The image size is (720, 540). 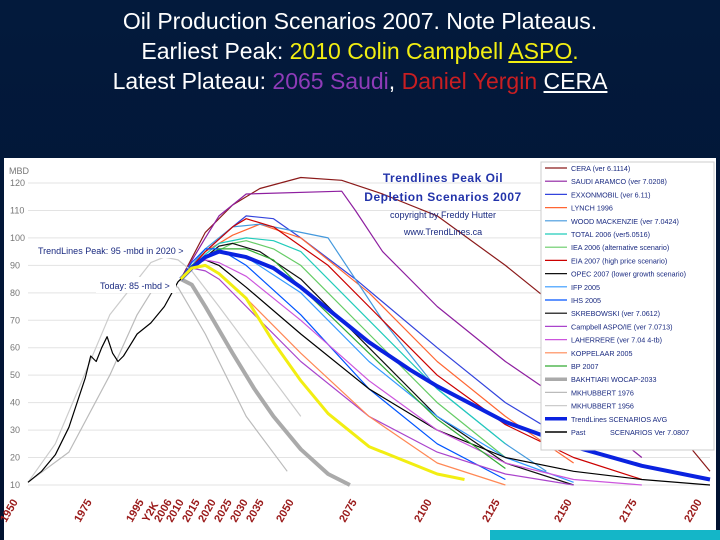 I want to click on legend-label: TrendLines SCENARIOS AVG, so click(x=619, y=419).